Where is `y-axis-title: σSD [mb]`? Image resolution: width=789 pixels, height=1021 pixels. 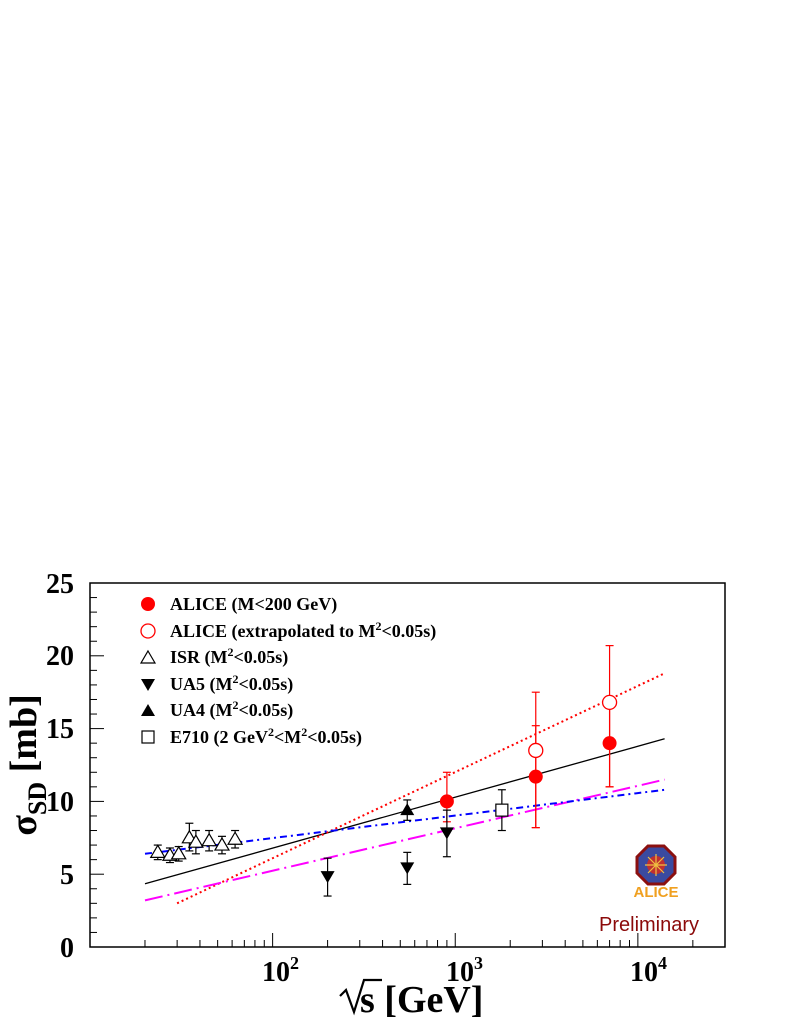
y-axis-title: σSD [mb] is located at coordinates (27, 765).